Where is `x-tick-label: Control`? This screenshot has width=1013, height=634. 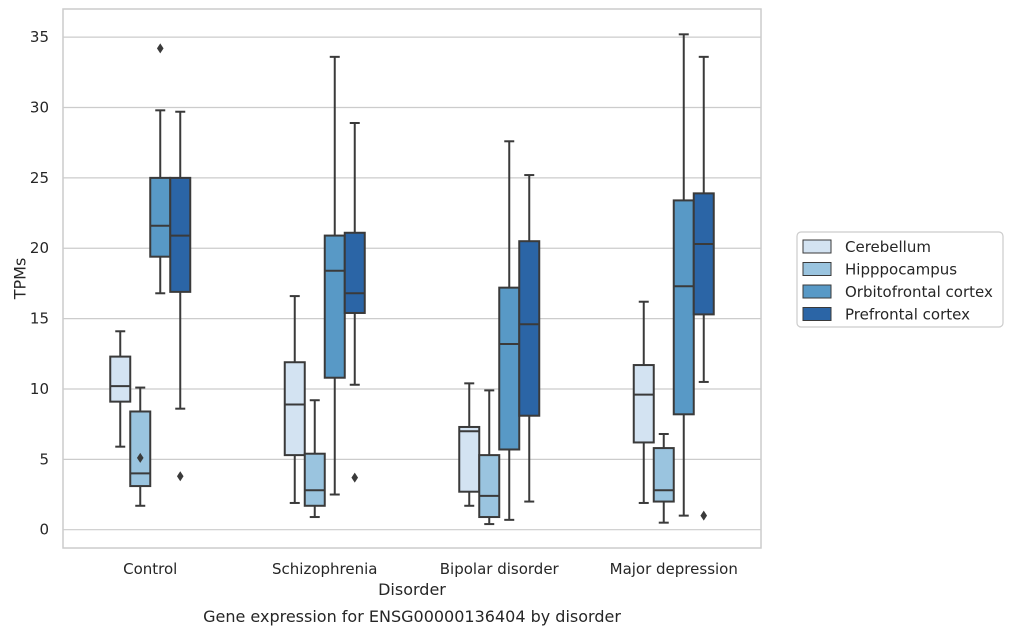 x-tick-label: Control is located at coordinates (150, 569).